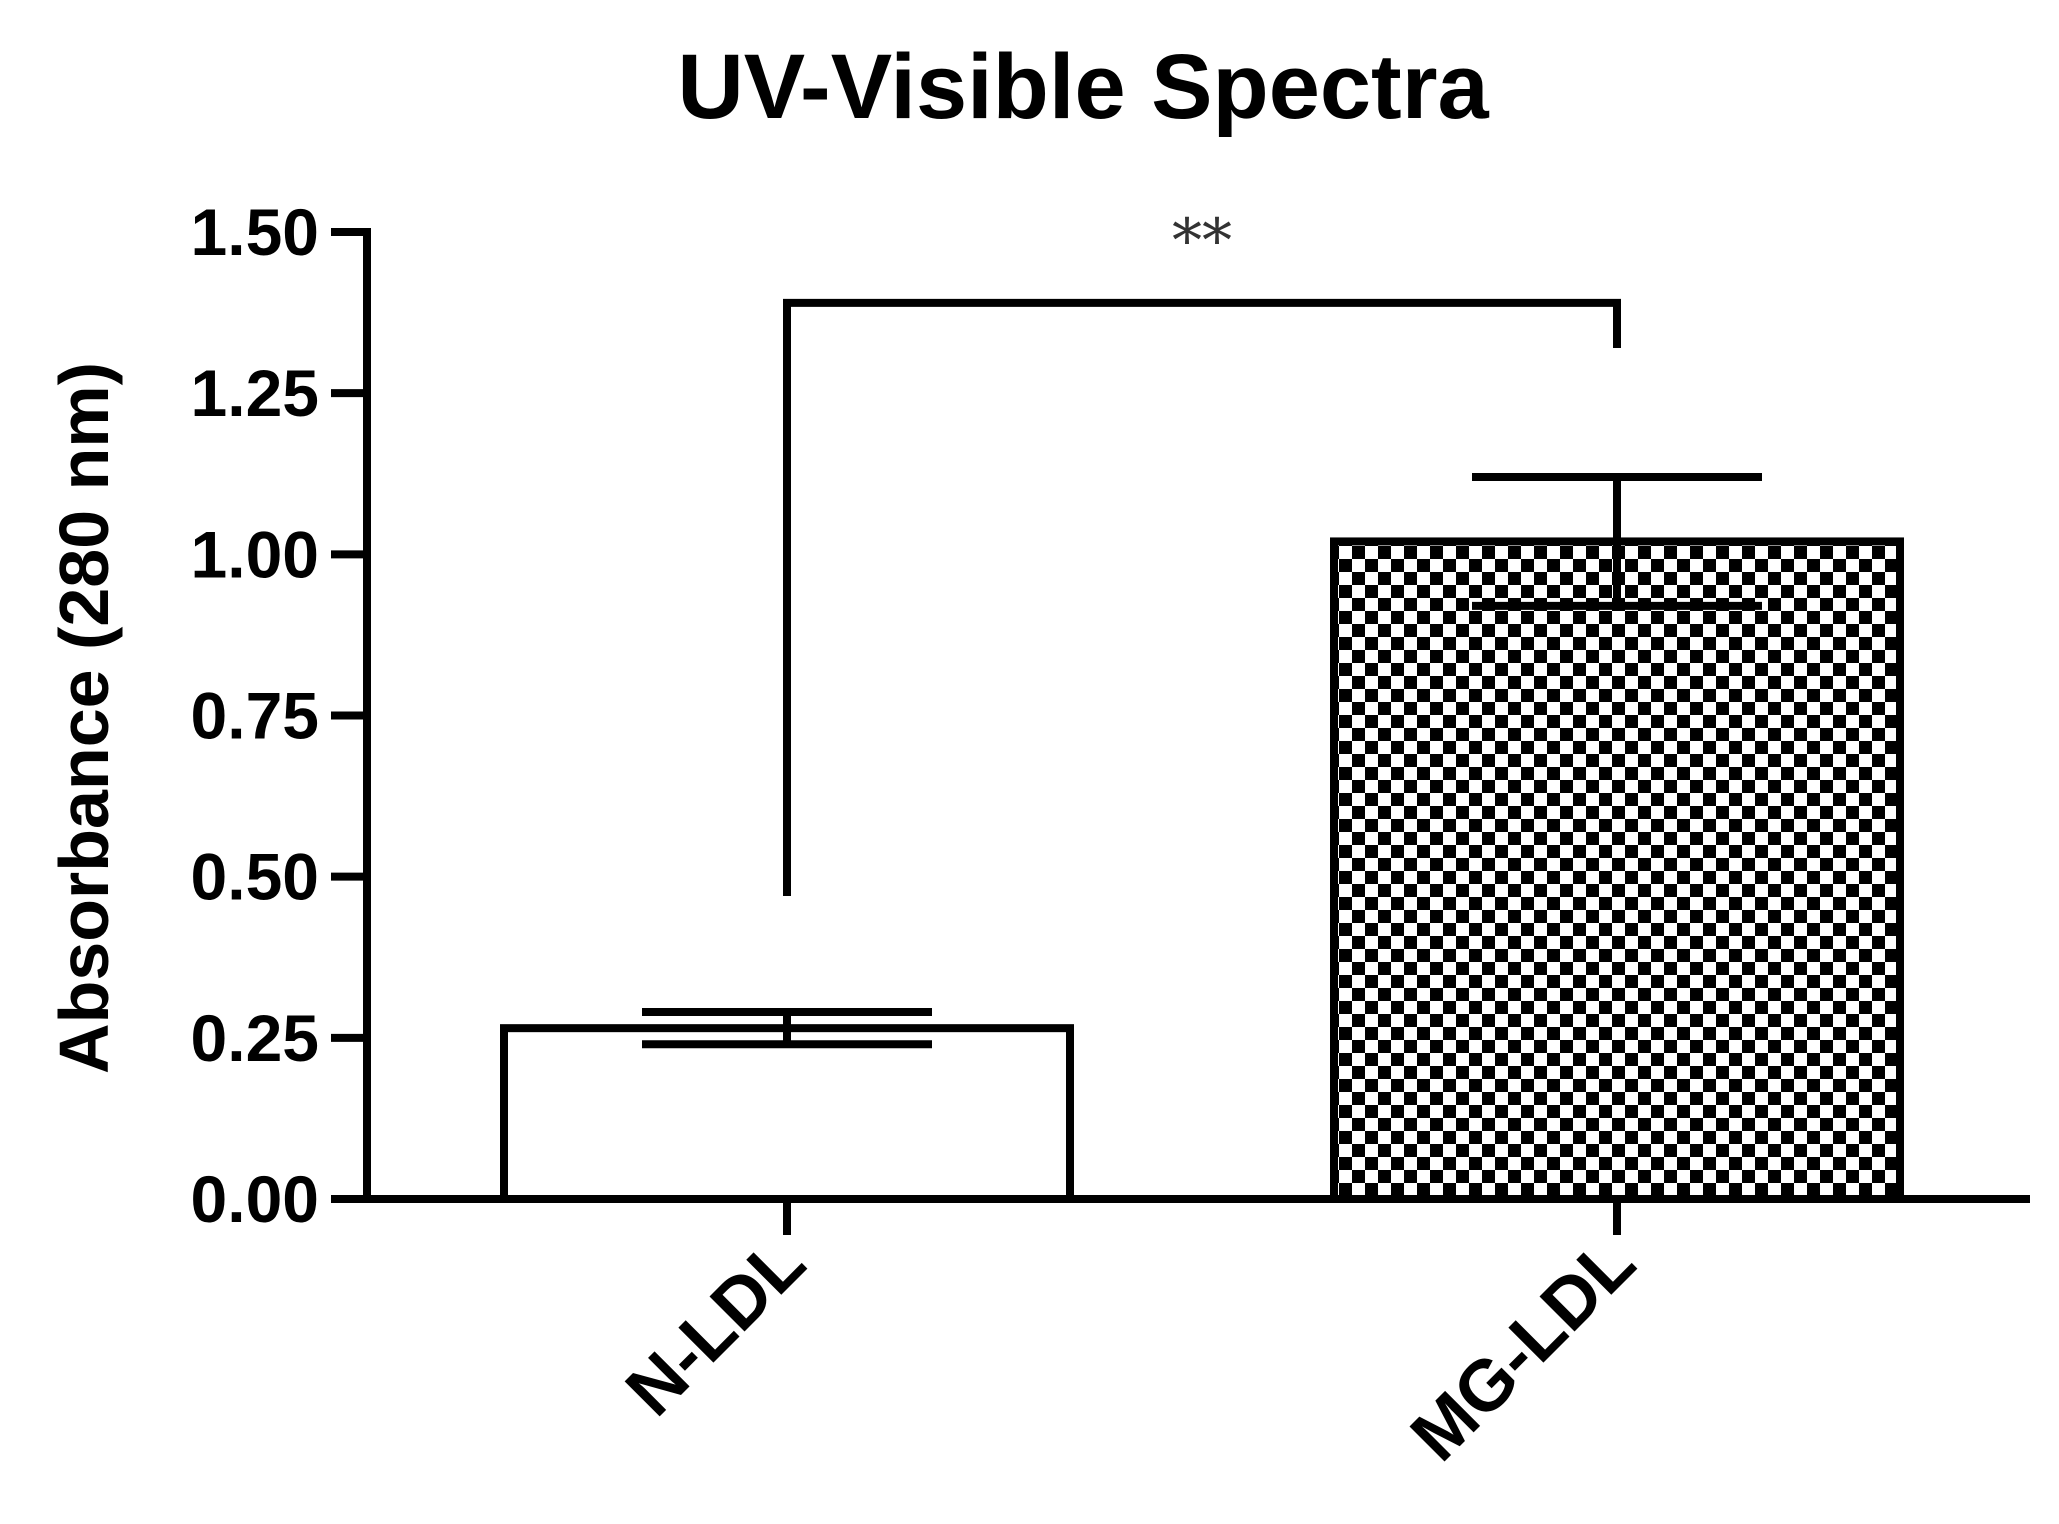 The height and width of the screenshot is (1524, 2059). Describe the element at coordinates (255, 393) in the screenshot. I see `y-tick-label: 1.25` at that location.